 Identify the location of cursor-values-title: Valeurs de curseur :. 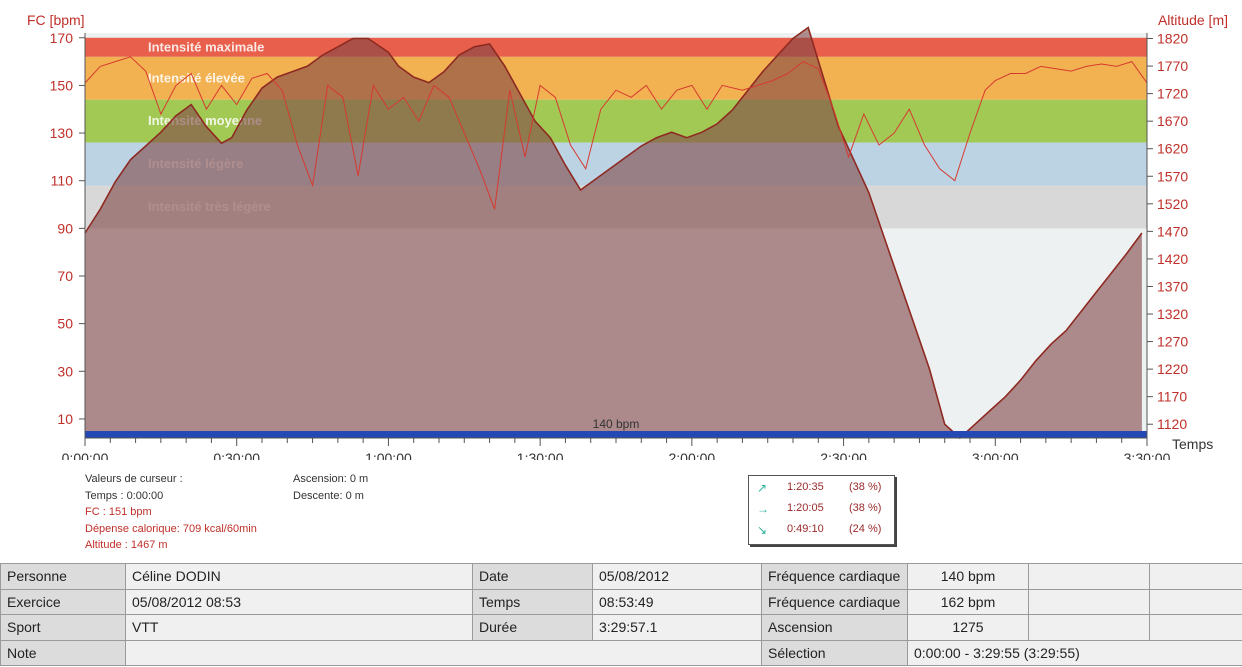
(134, 479).